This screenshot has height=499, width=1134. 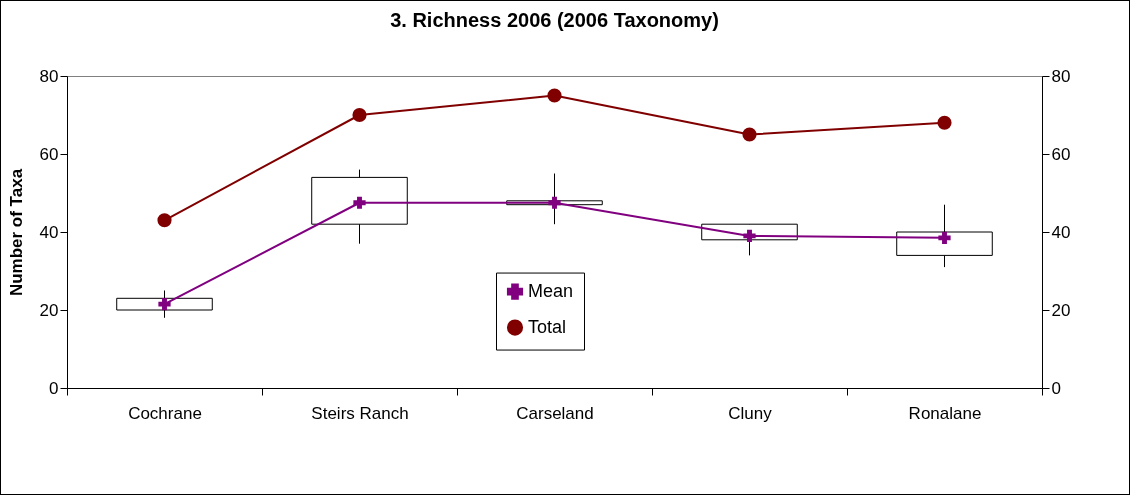 What do you see at coordinates (16, 232) in the screenshot?
I see `y-axis-title: Number of Taxa` at bounding box center [16, 232].